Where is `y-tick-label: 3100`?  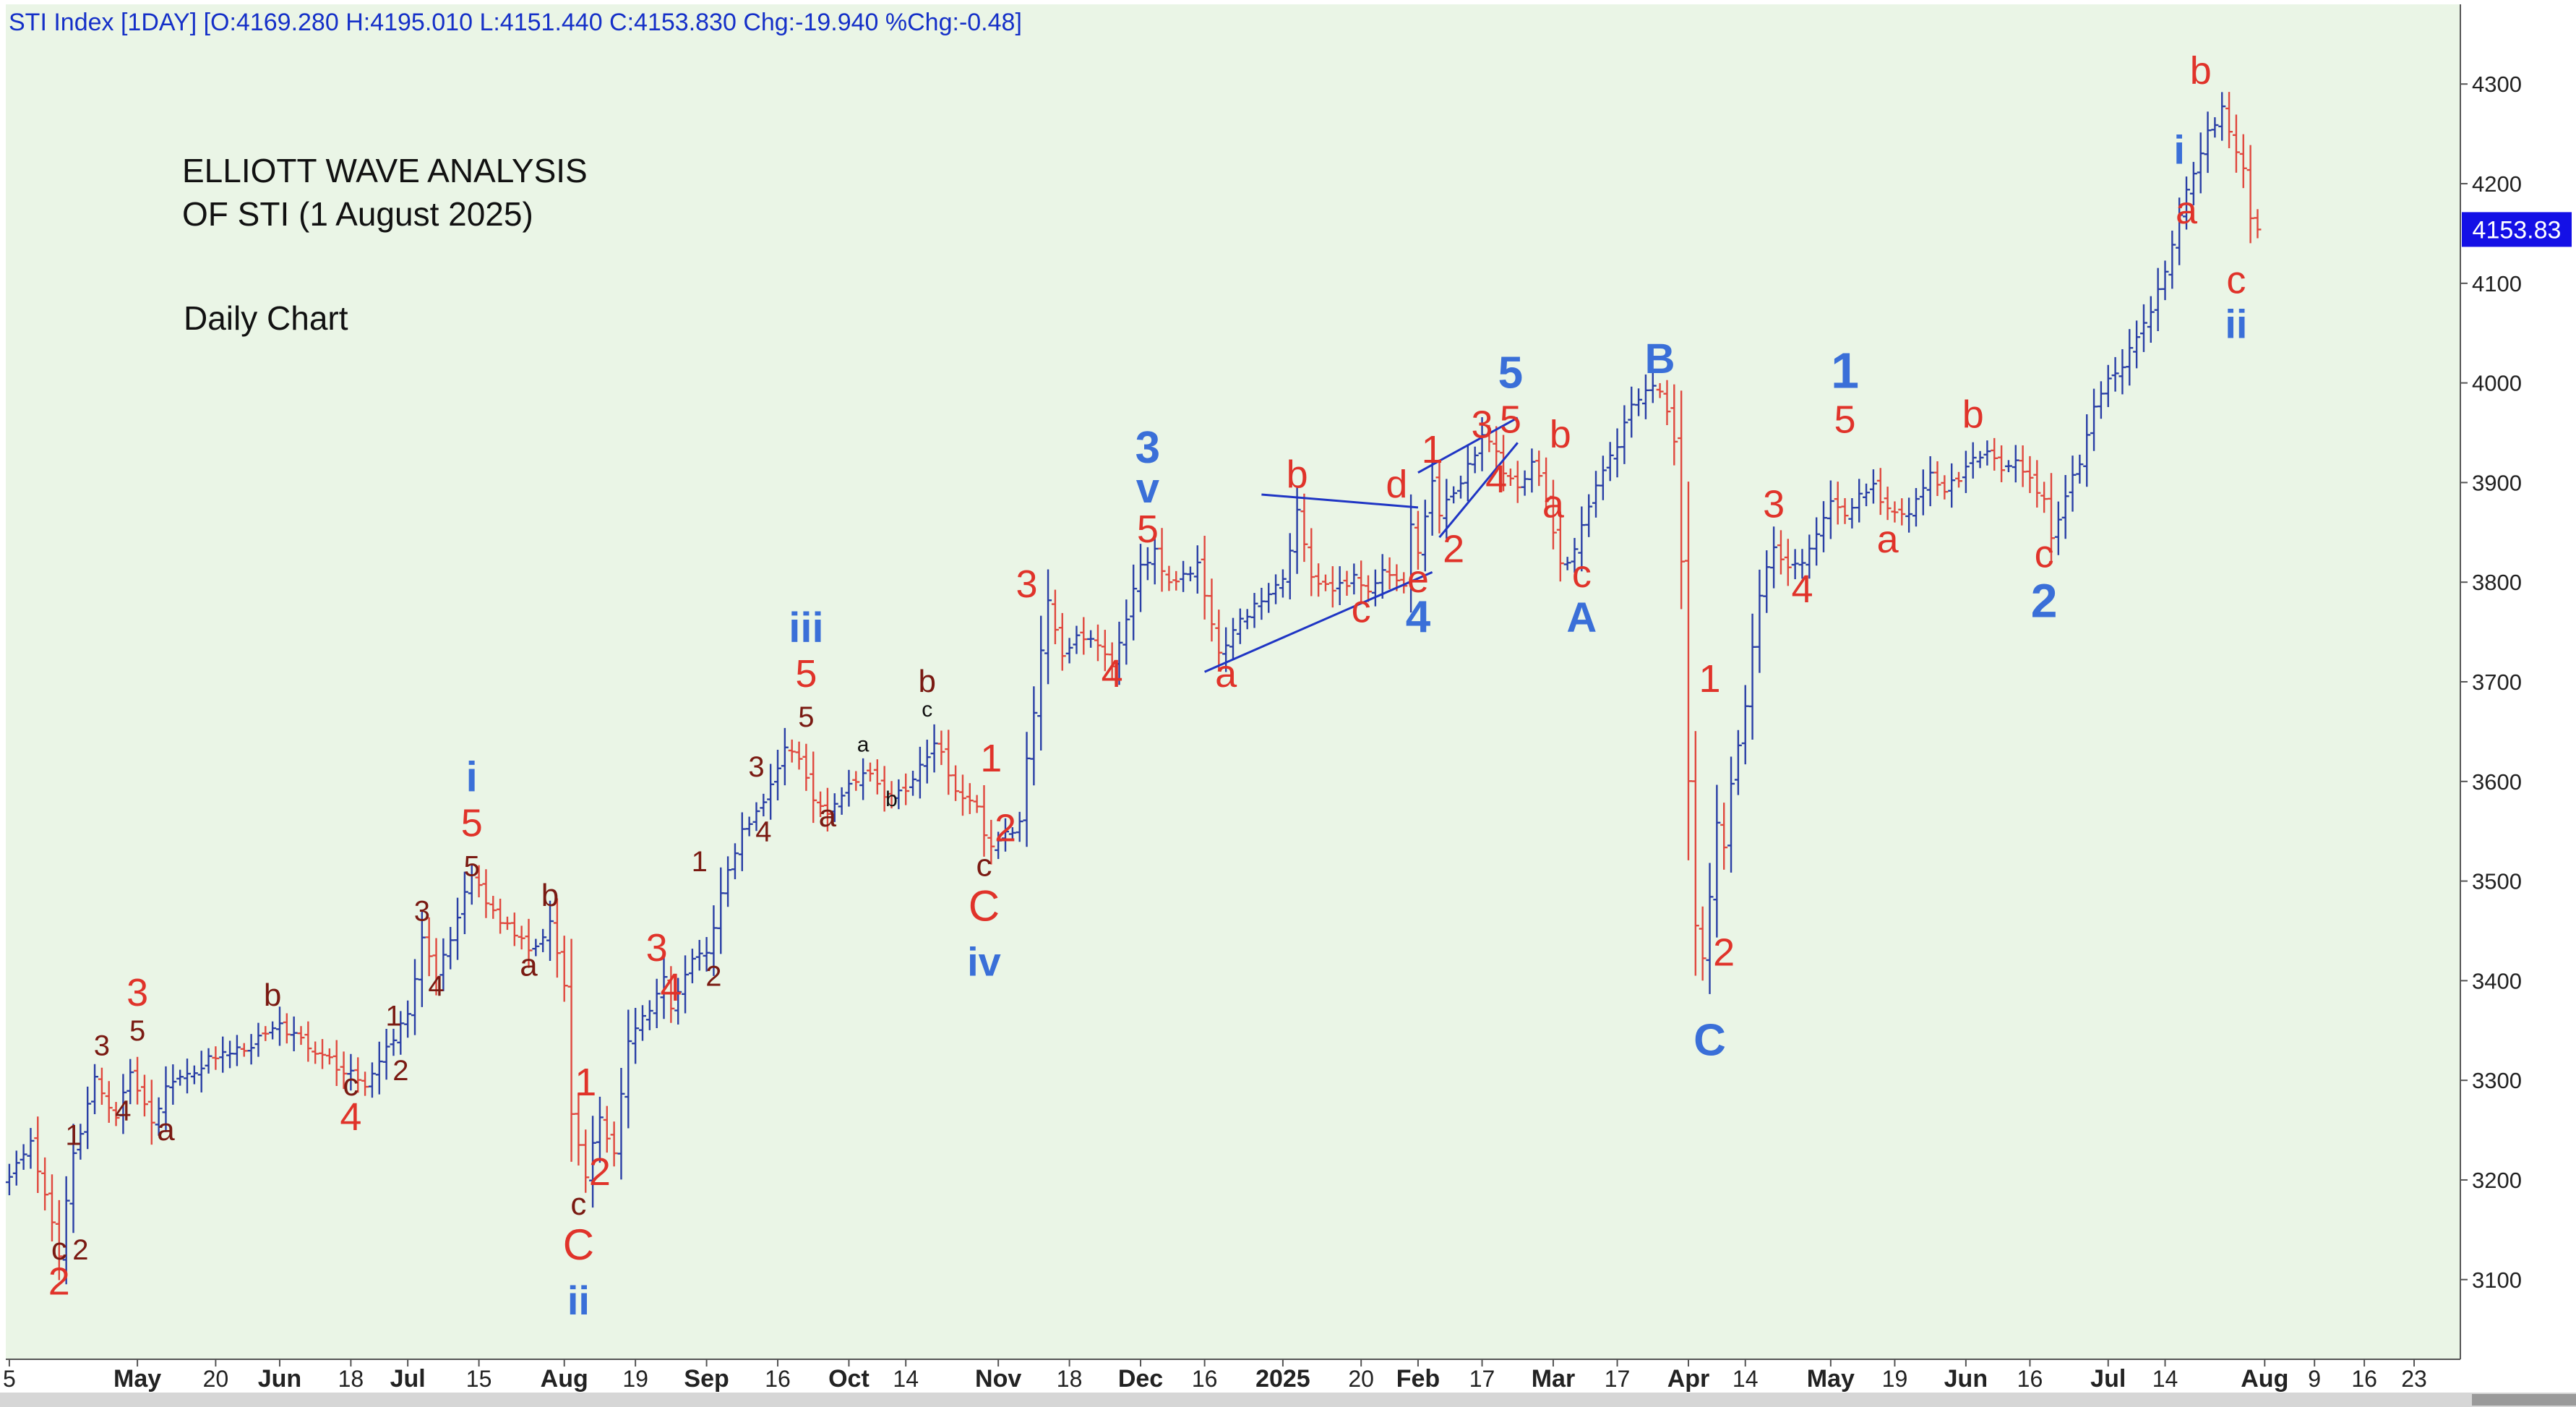 y-tick-label: 3100 is located at coordinates (2497, 1280).